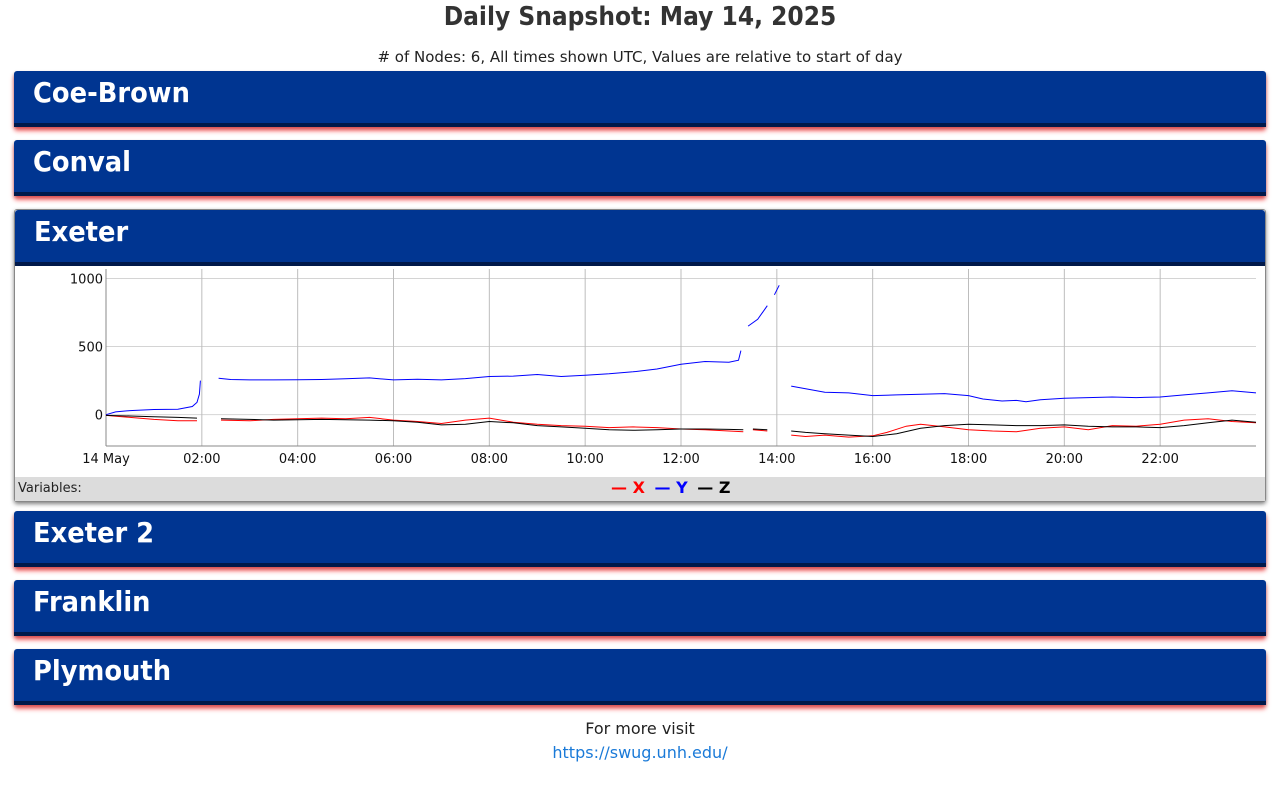 Image resolution: width=1280 pixels, height=789 pixels. I want to click on footer-link-container: https://swug.unh.edu/, so click(640, 752).